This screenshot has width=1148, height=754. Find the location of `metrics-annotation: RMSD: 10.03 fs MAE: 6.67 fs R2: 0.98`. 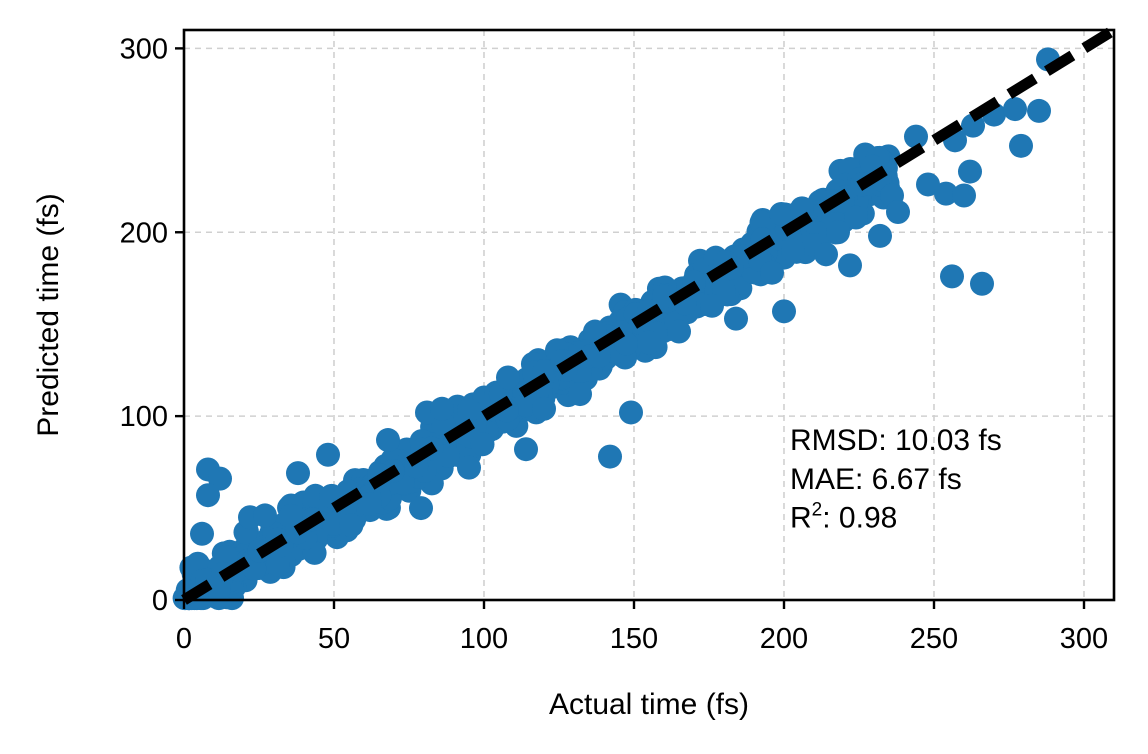

metrics-annotation: RMSD: 10.03 fs MAE: 6.67 fs R2: 0.98 is located at coordinates (896, 479).